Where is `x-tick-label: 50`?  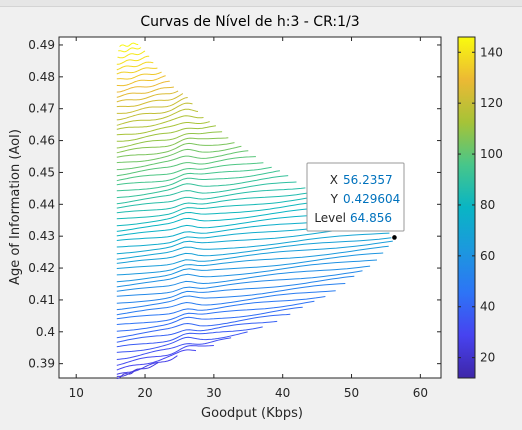 x-tick-label: 50 is located at coordinates (351, 393).